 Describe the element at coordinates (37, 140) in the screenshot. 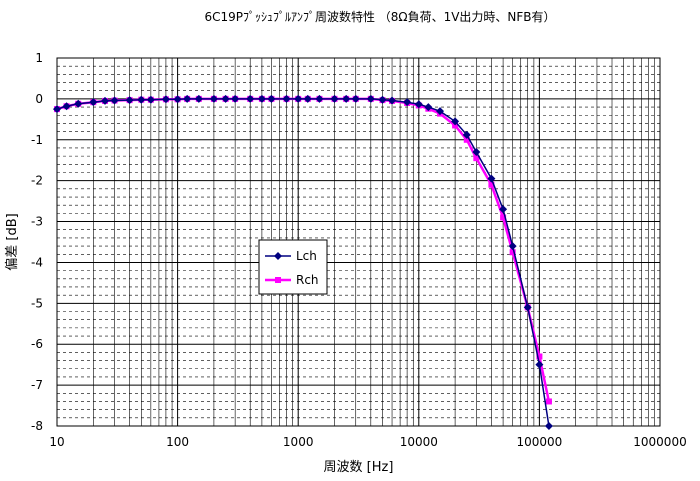

I see `y-tick-label: -1` at that location.